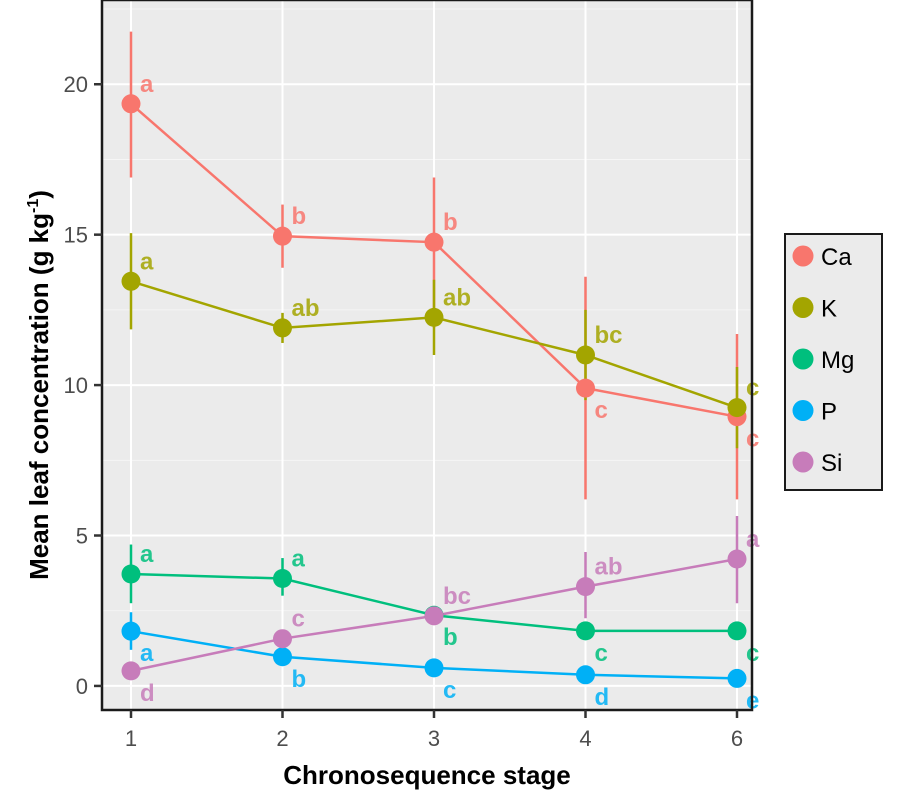  Describe the element at coordinates (803, 307) in the screenshot. I see `legend-key-k` at that location.